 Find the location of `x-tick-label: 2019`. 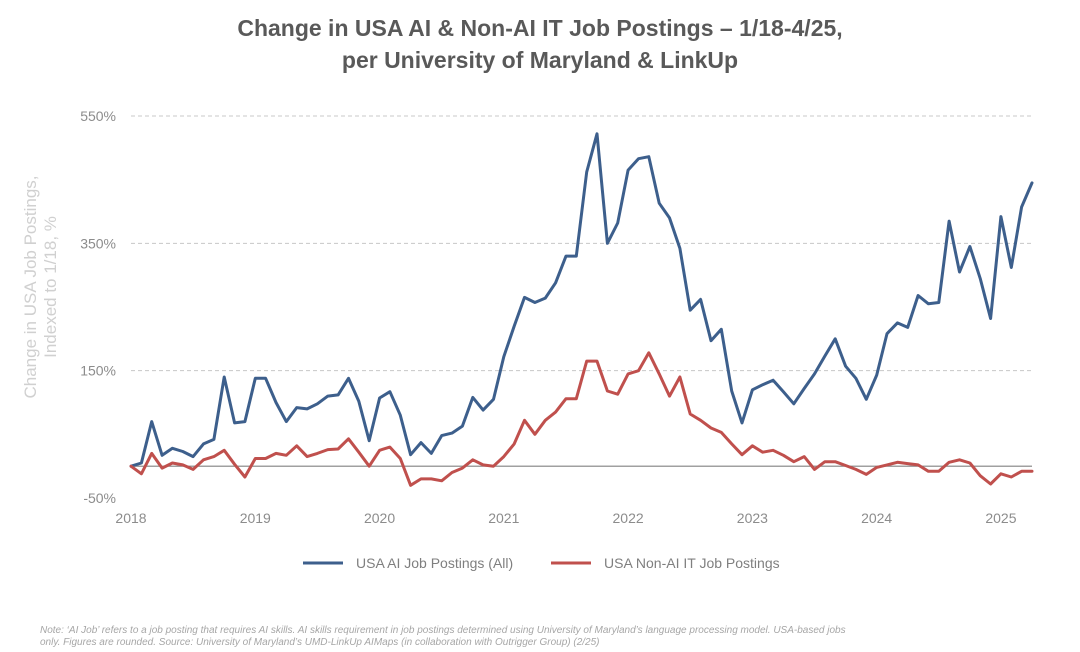

x-tick-label: 2019 is located at coordinates (255, 518).